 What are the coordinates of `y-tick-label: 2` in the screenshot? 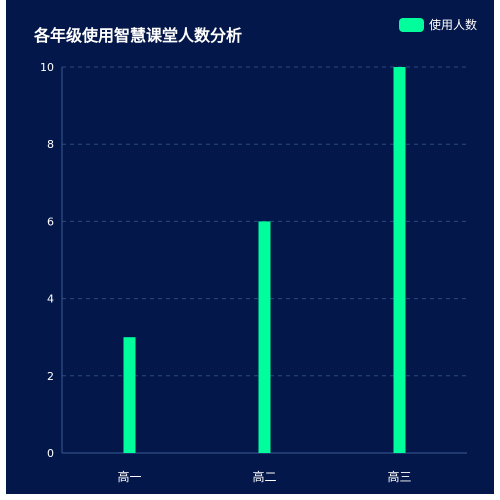 It's located at (50, 376).